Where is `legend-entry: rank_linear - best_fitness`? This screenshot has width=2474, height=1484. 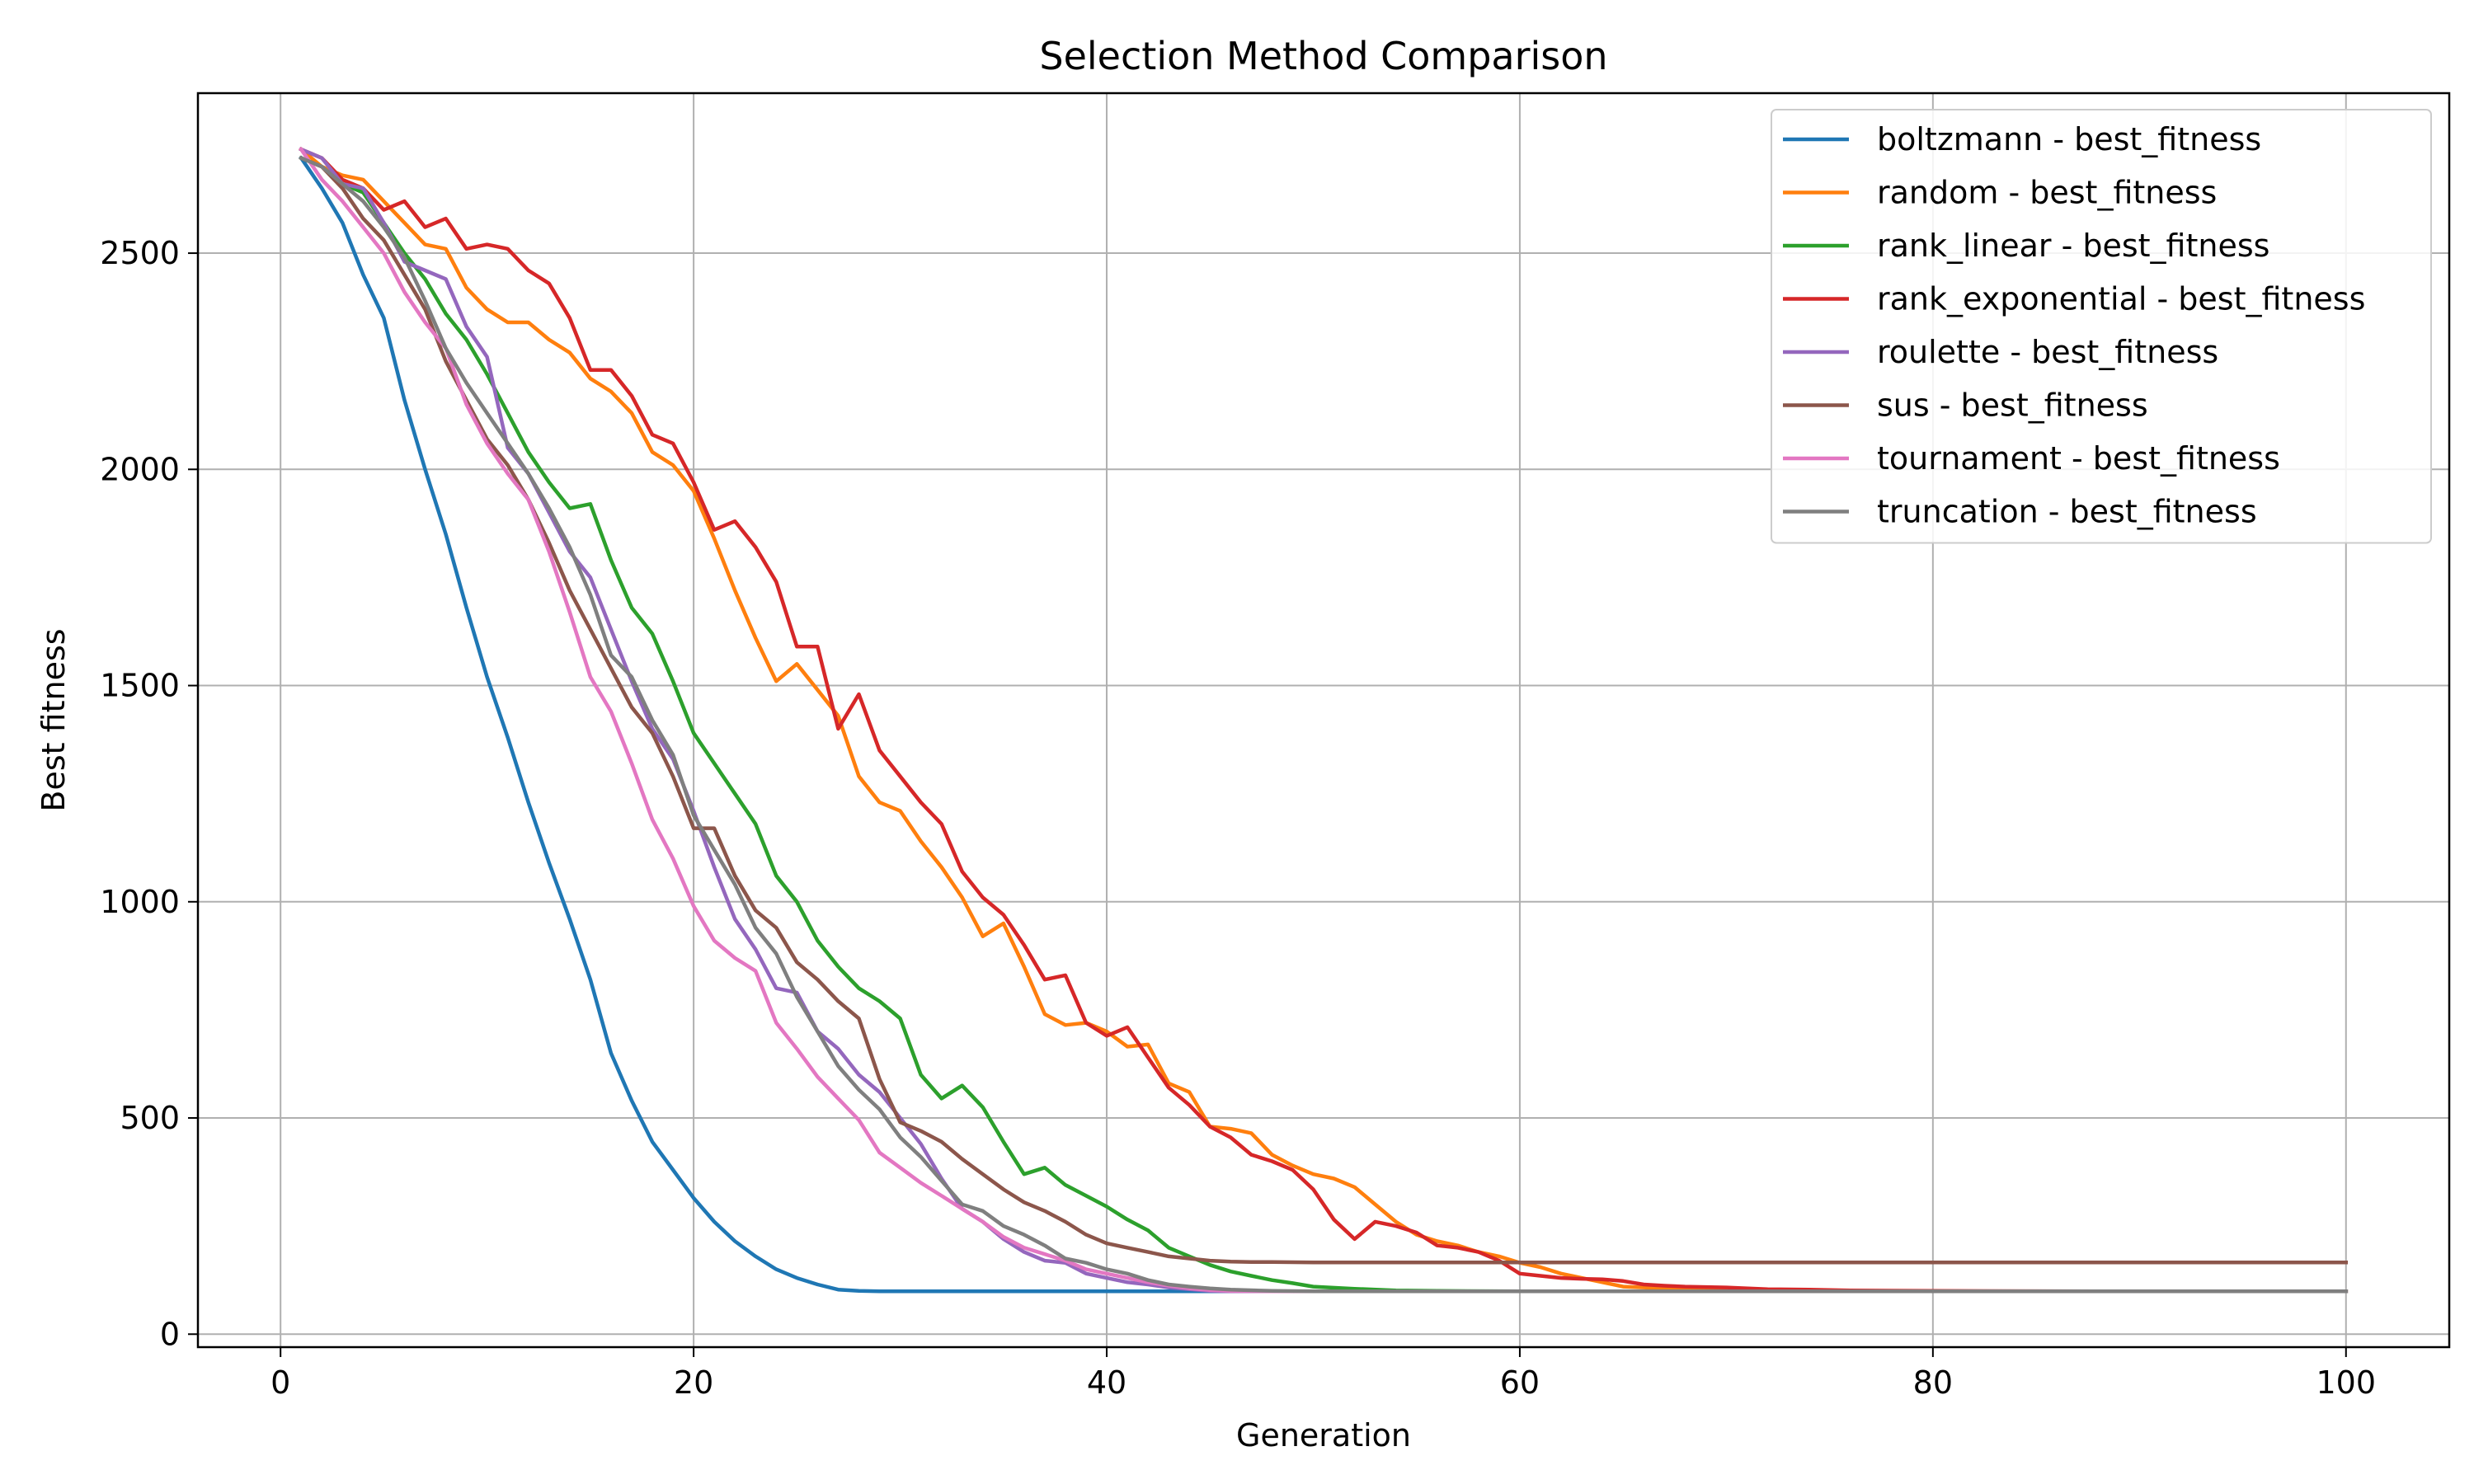 legend-entry: rank_linear - best_fitness is located at coordinates (2026, 246).